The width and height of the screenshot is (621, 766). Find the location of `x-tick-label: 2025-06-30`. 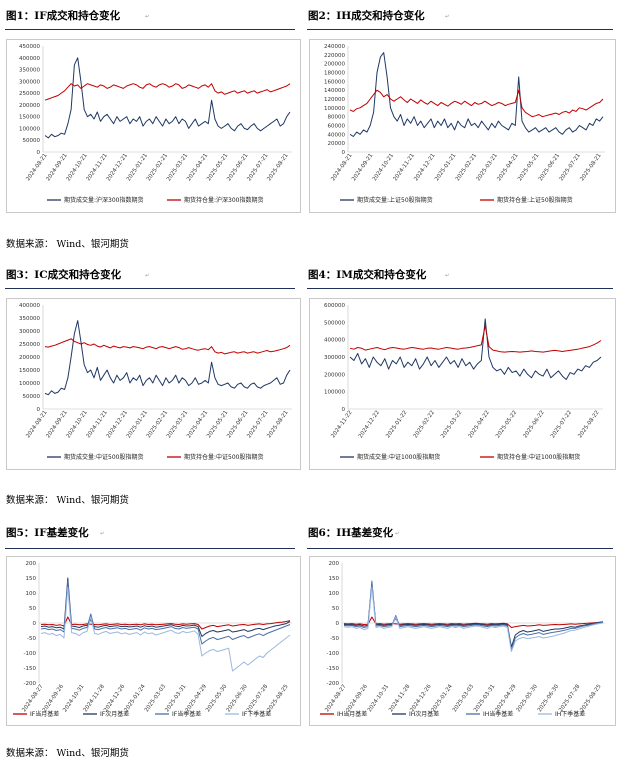

x-tick-label: 2025-06-30 is located at coordinates (549, 698).